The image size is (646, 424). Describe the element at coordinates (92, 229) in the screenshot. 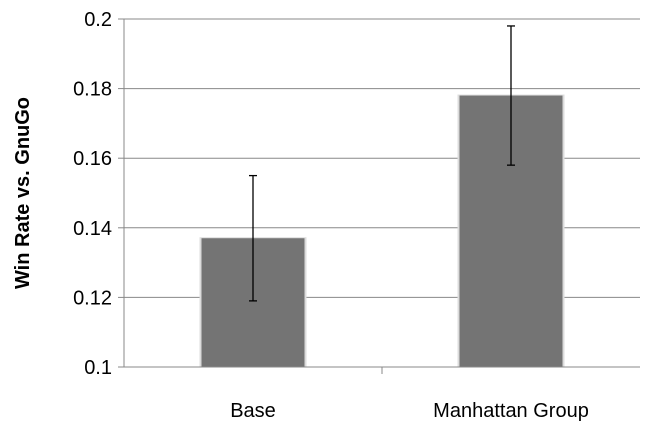

I see `y-tick-label: 0.14` at that location.